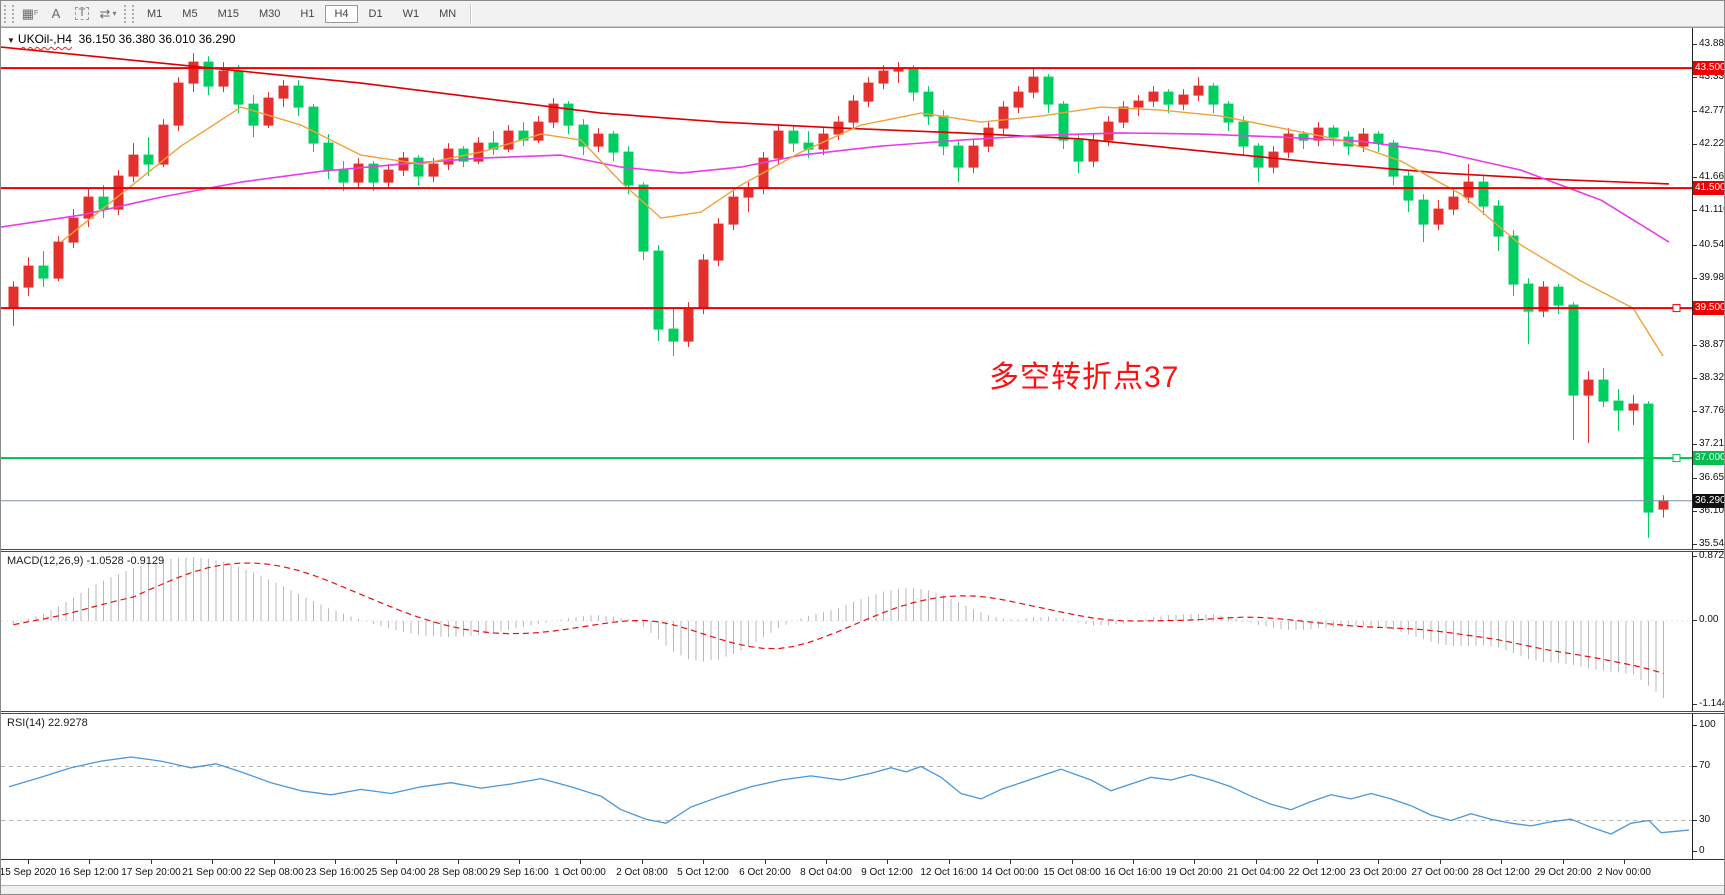 This screenshot has width=1725, height=895. I want to click on panel-splitter-macd, so click(862, 550).